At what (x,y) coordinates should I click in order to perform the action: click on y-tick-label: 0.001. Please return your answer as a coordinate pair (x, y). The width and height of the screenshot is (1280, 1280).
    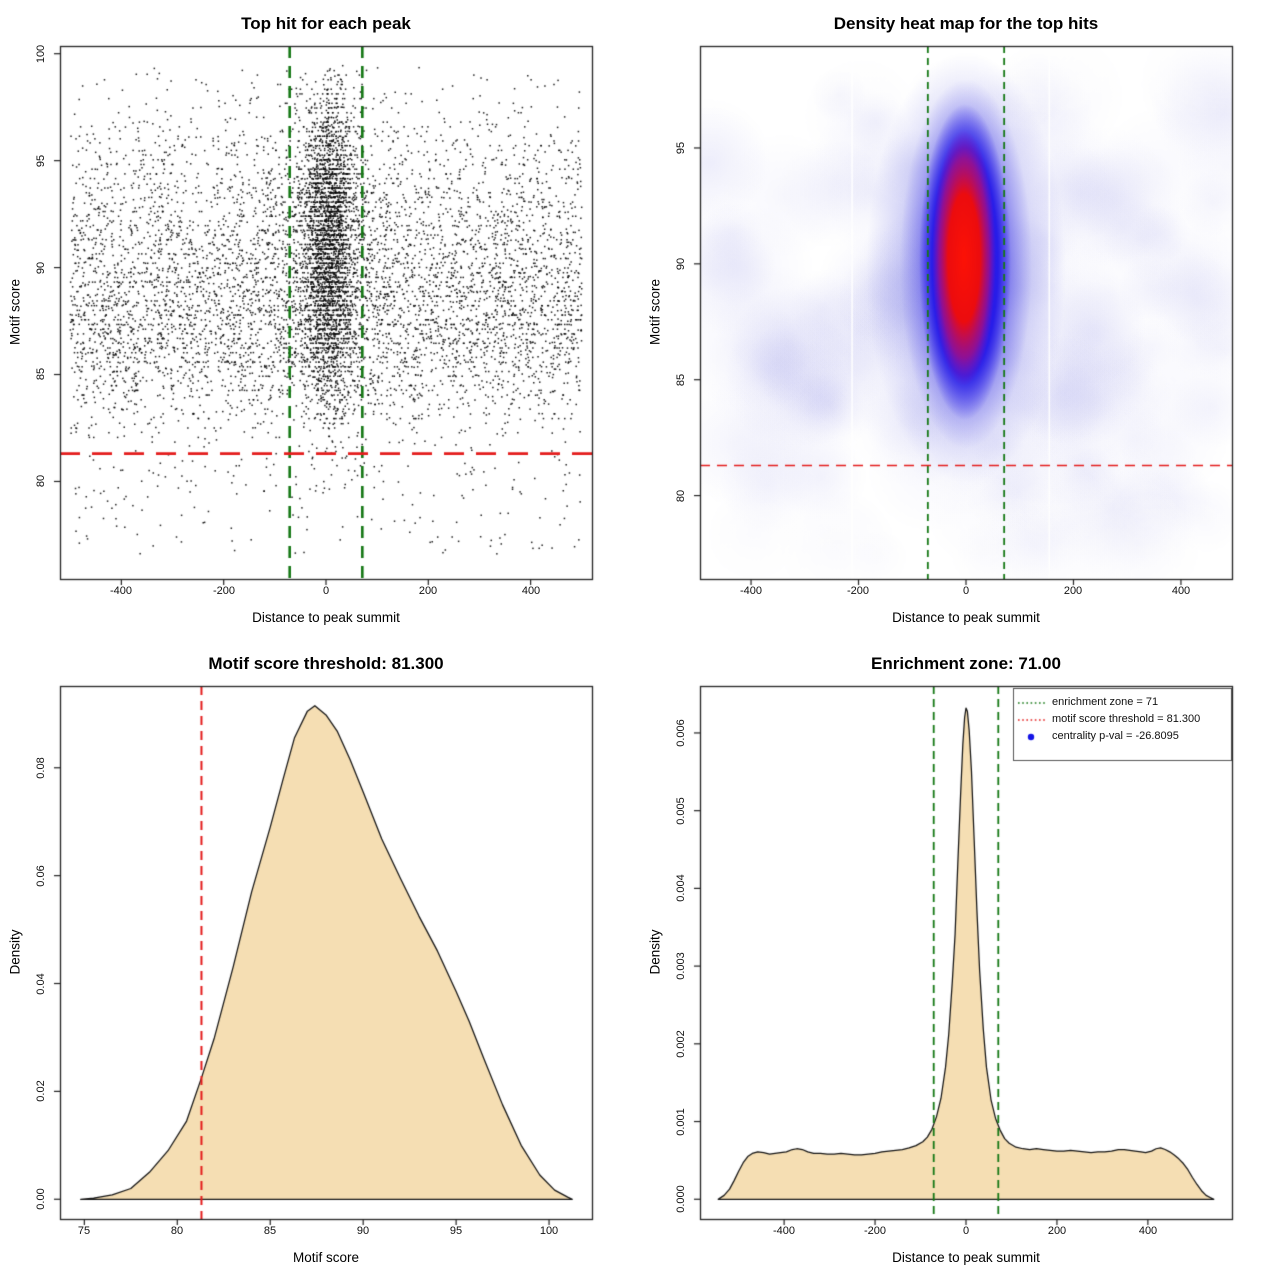
    Looking at the image, I should click on (681, 1122).